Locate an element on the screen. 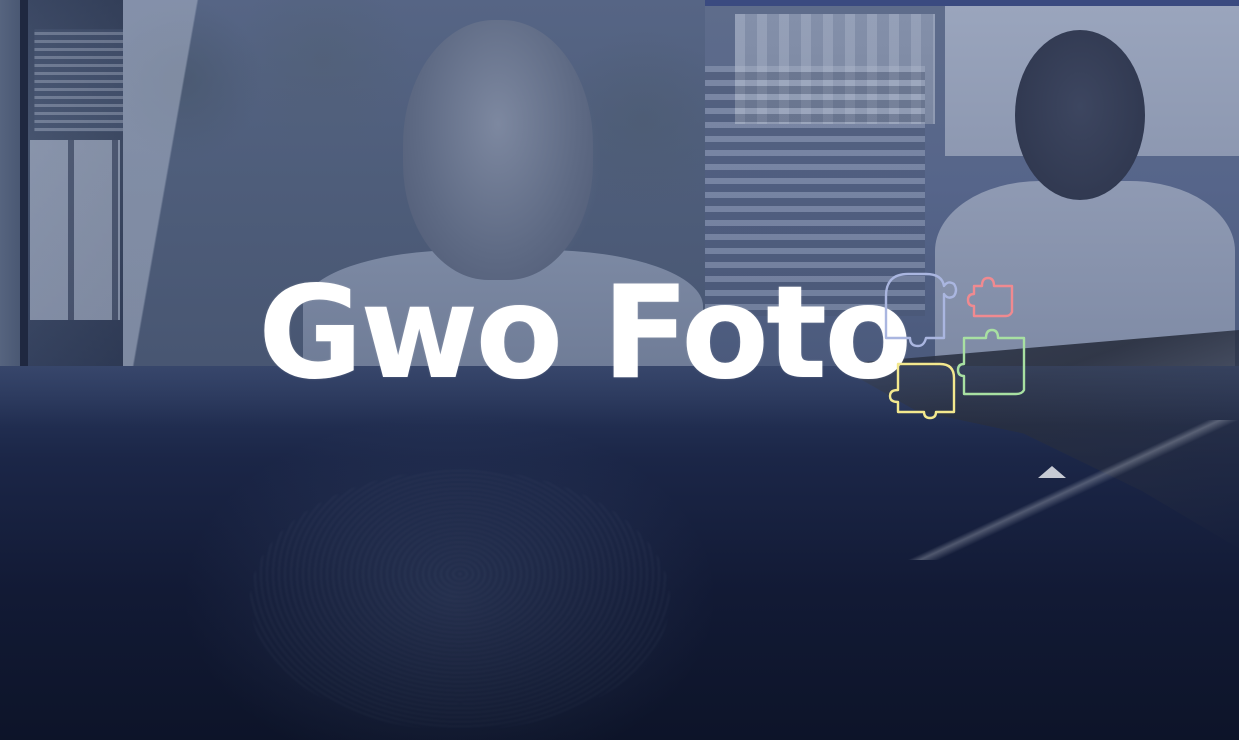 Image resolution: width=1239 pixels, height=740 pixels. binders is located at coordinates (75, 230).